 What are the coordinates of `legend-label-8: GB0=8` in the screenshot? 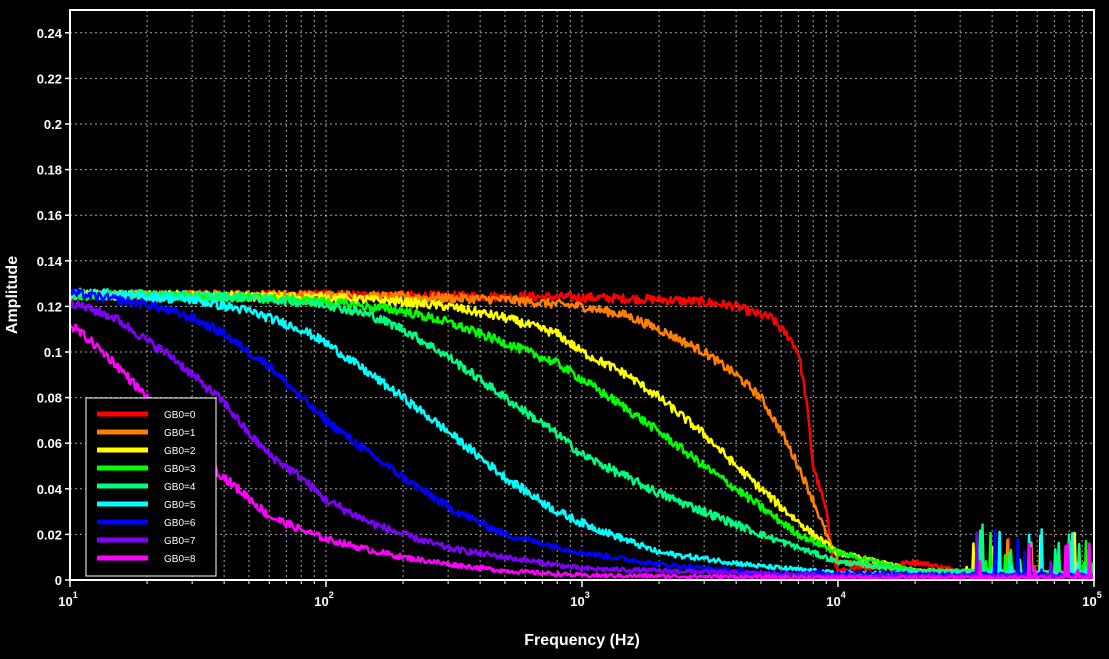 It's located at (180, 559).